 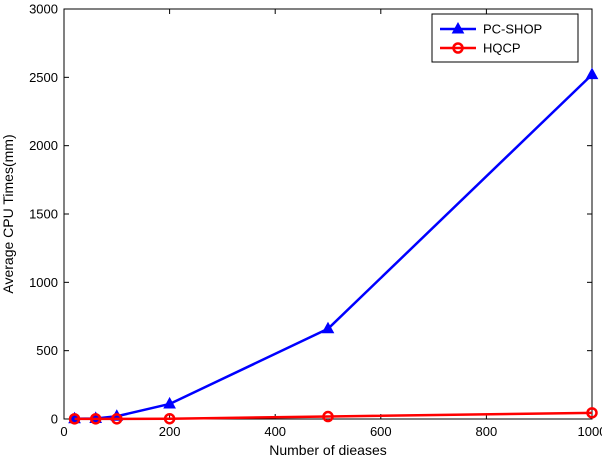 What do you see at coordinates (170, 431) in the screenshot?
I see `x-tick-label: 200` at bounding box center [170, 431].